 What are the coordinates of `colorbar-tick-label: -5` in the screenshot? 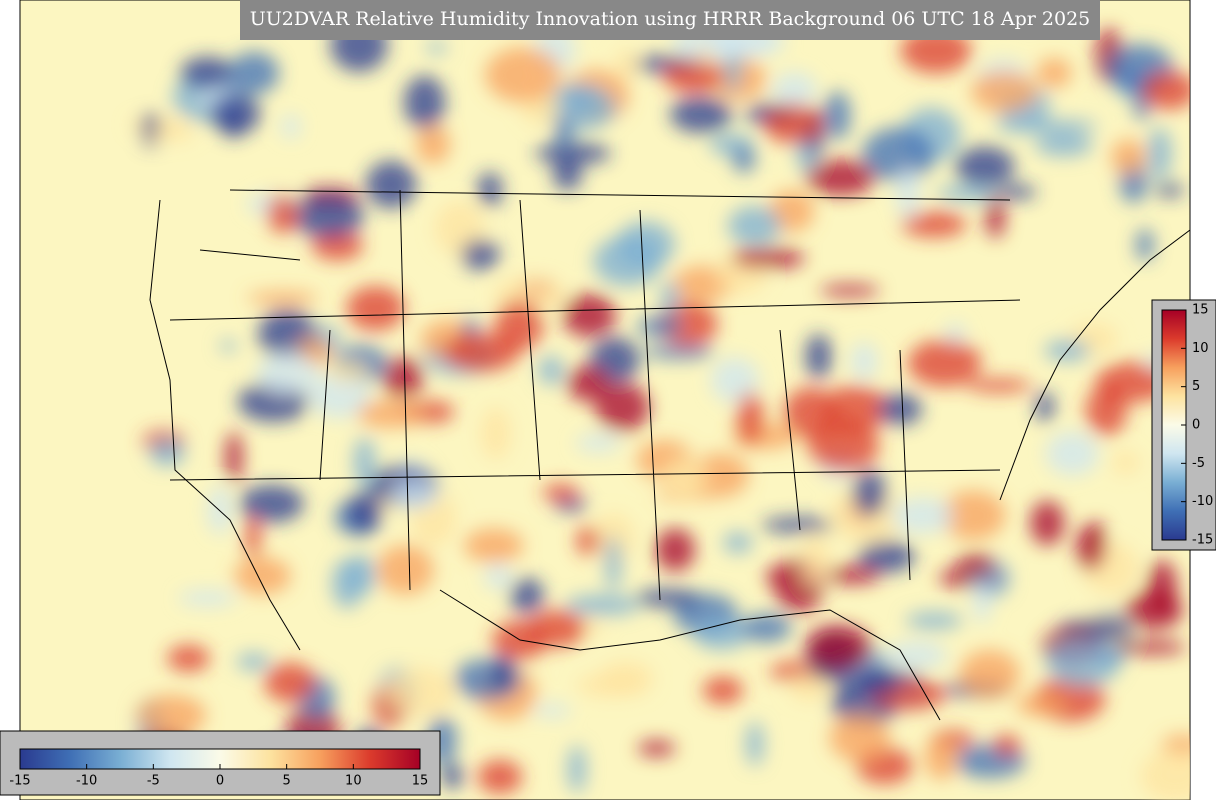 It's located at (153, 781).